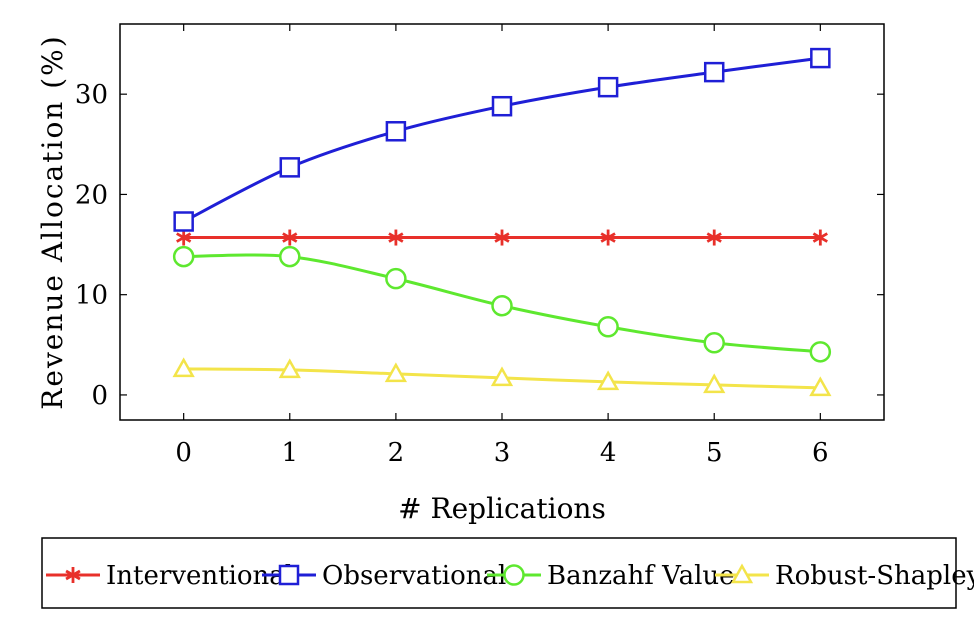 The height and width of the screenshot is (624, 974). Describe the element at coordinates (91, 296) in the screenshot. I see `y-tick-label: 10` at that location.